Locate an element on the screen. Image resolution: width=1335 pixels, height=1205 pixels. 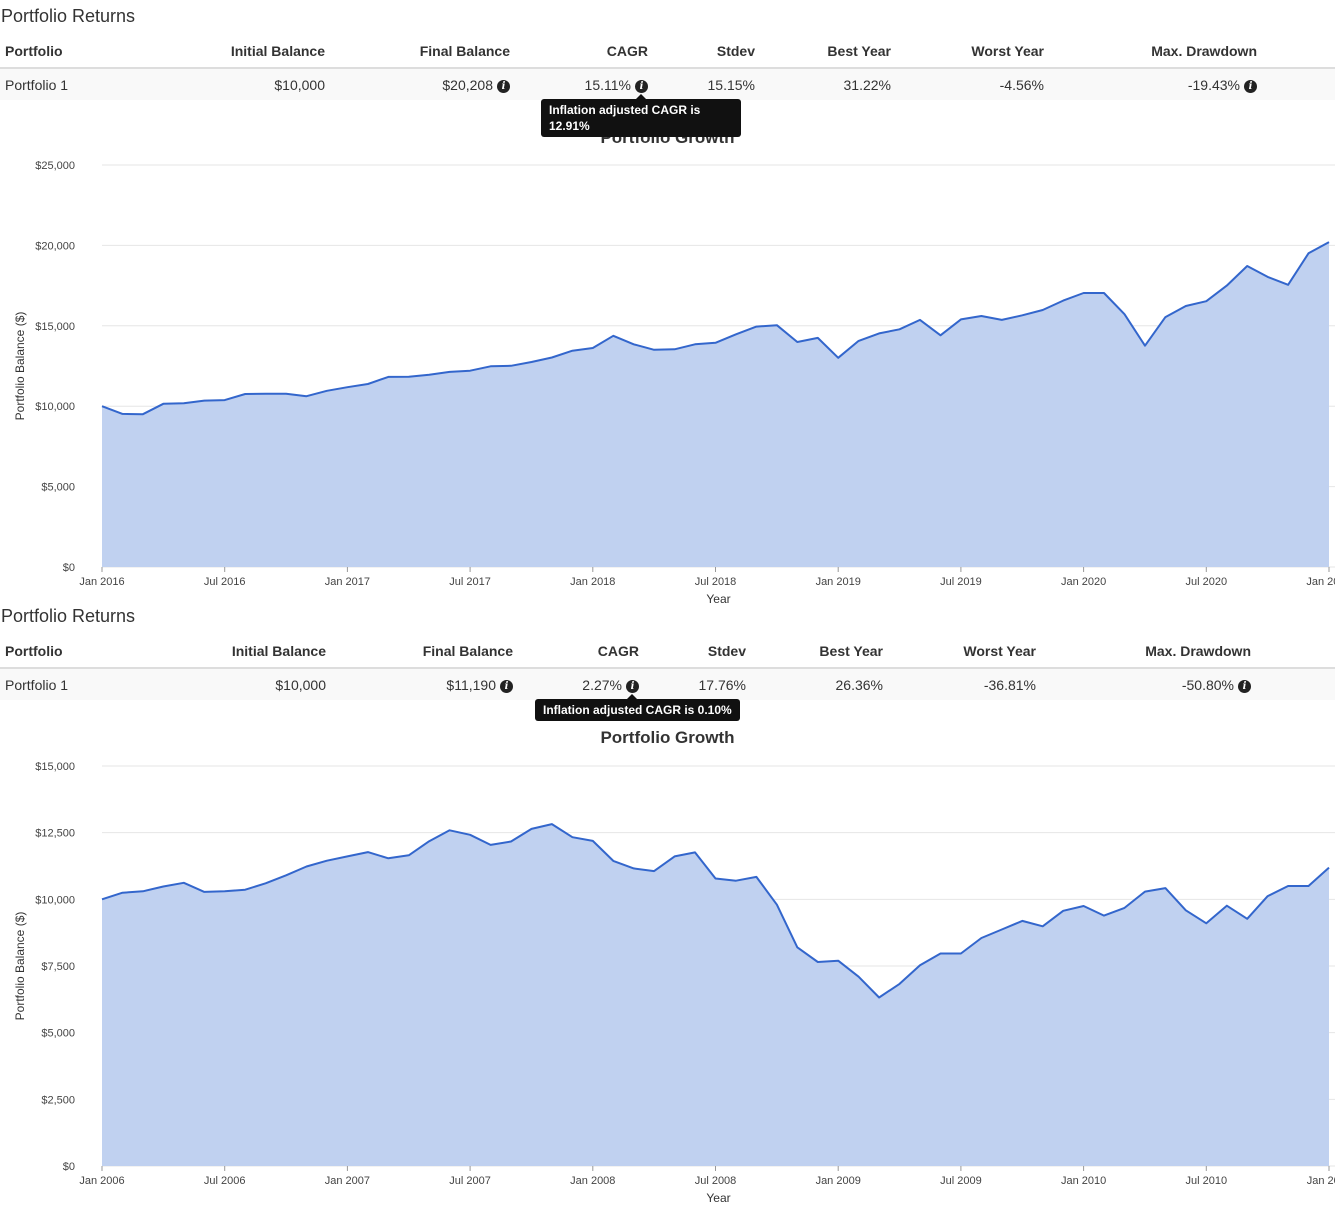
final-balance-value: $11,190 is located at coordinates (471, 684).